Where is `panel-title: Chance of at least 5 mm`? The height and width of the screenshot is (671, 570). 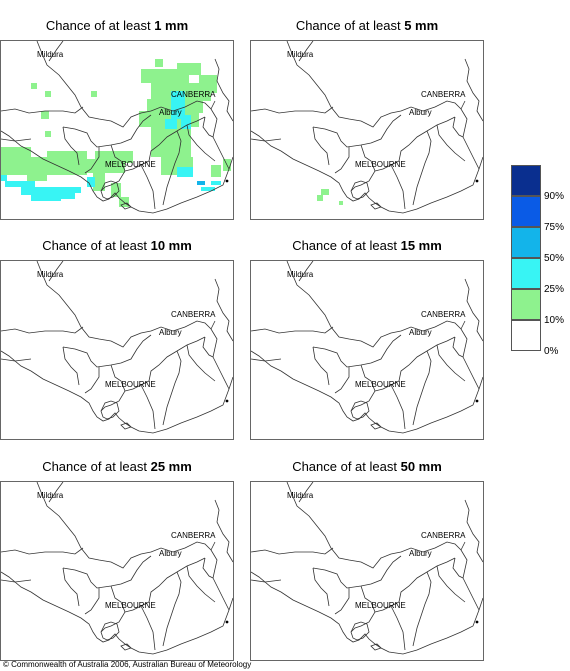
panel-title: Chance of at least 5 mm is located at coordinates (367, 25).